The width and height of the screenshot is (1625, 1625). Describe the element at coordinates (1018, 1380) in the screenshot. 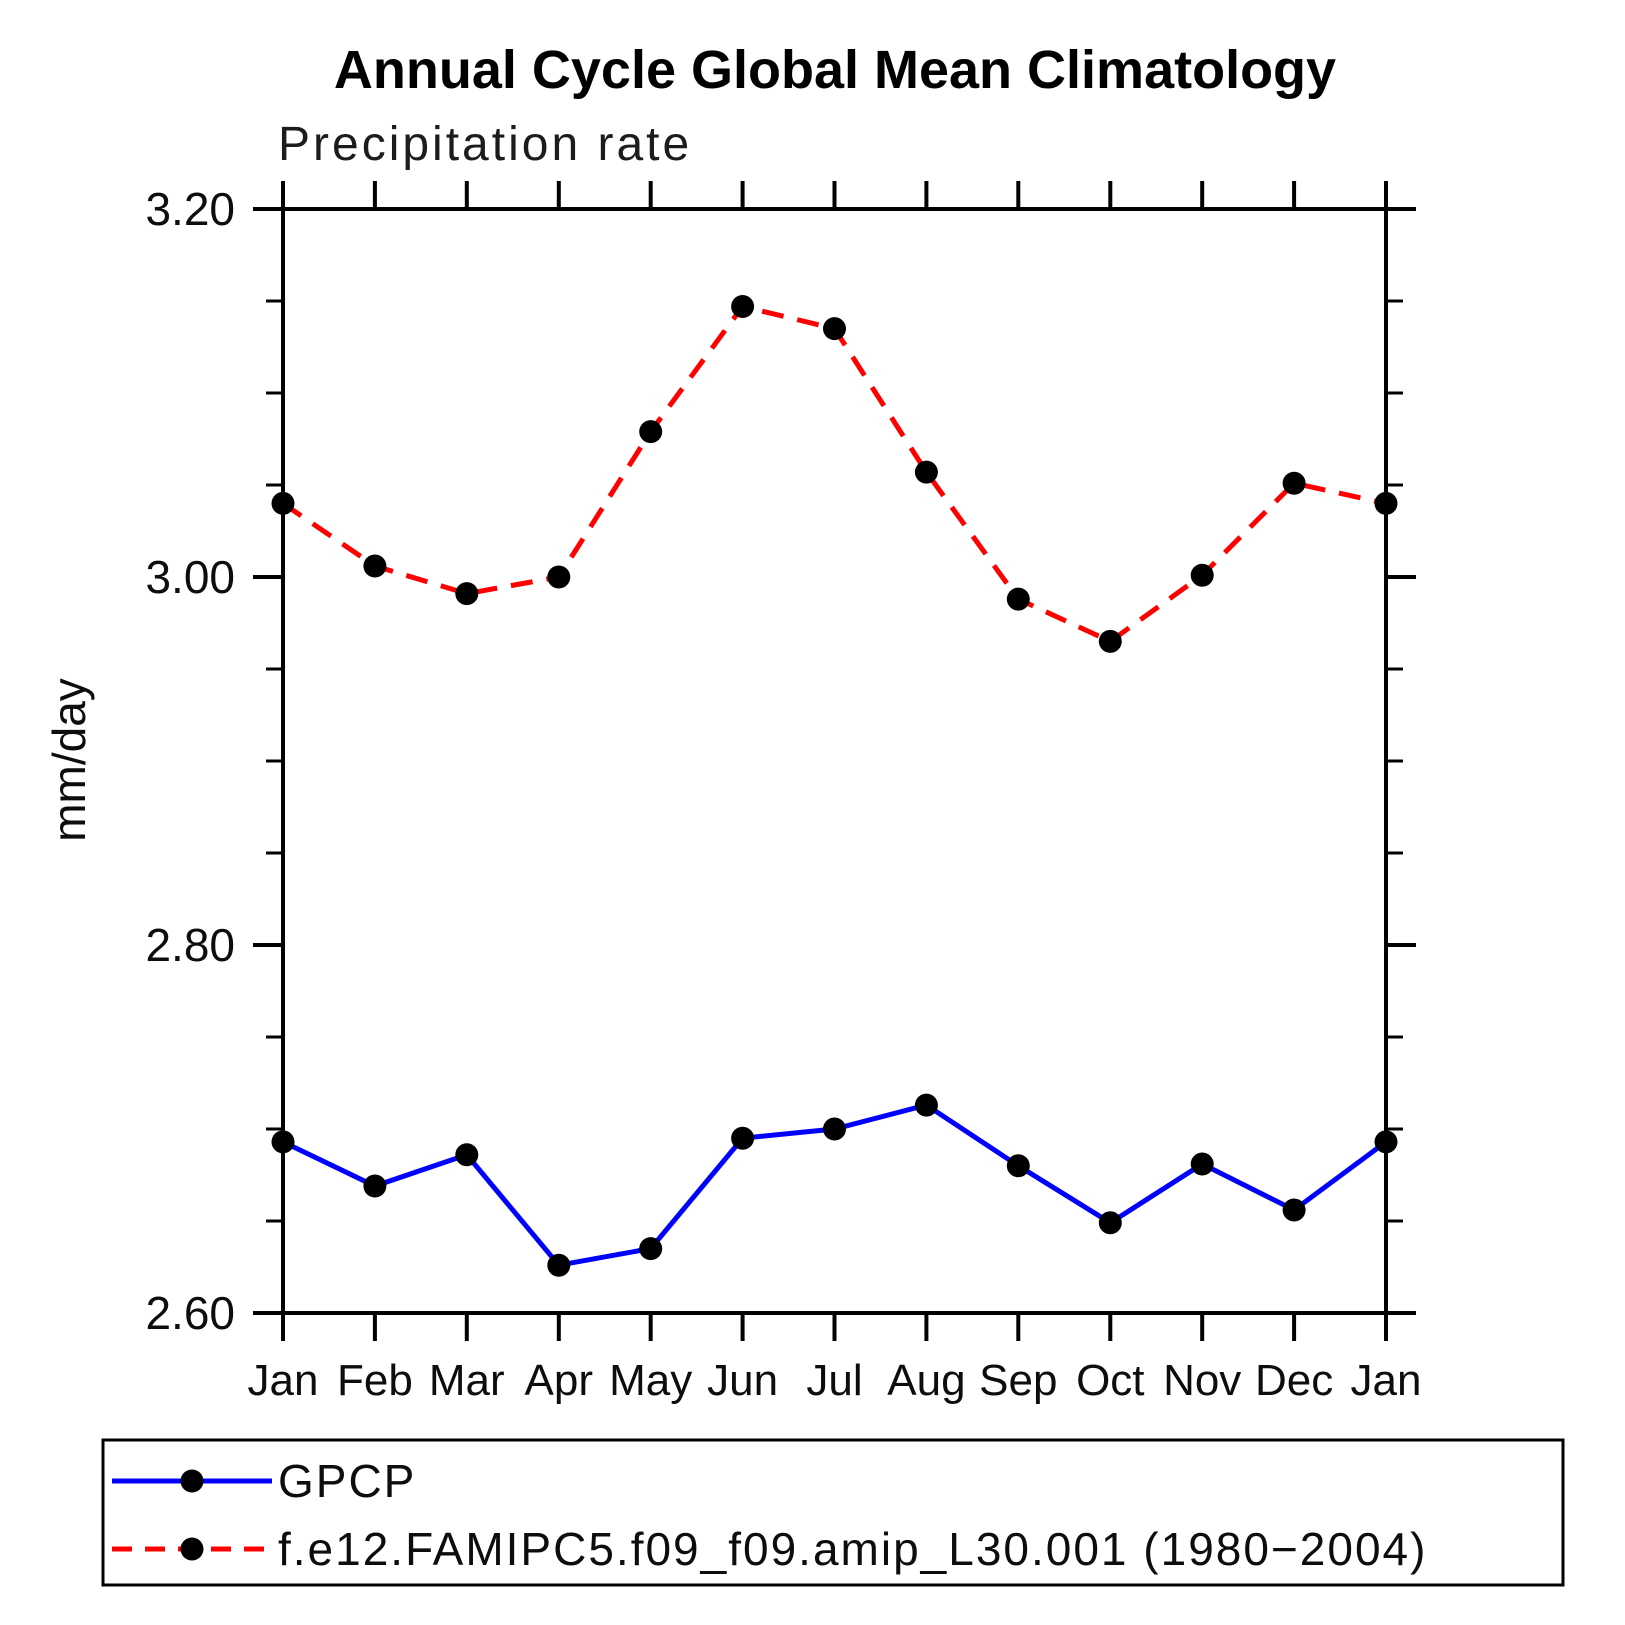

I see `x-tick-label: Sep` at that location.